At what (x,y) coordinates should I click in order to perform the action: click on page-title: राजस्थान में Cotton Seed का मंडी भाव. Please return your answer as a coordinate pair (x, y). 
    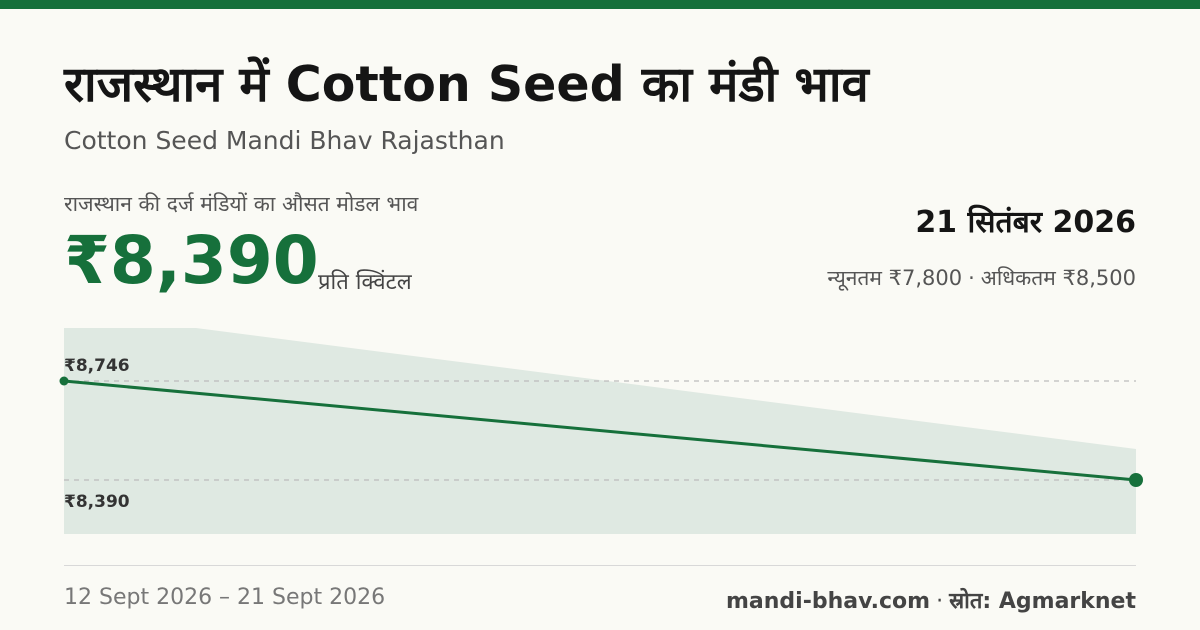
    Looking at the image, I should click on (466, 84).